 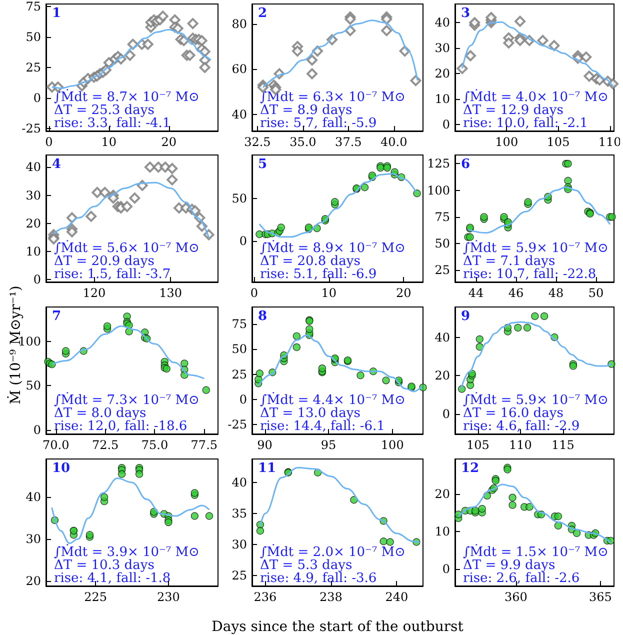 What do you see at coordinates (438, 190) in the screenshot?
I see `y-tick-label: 100` at bounding box center [438, 190].